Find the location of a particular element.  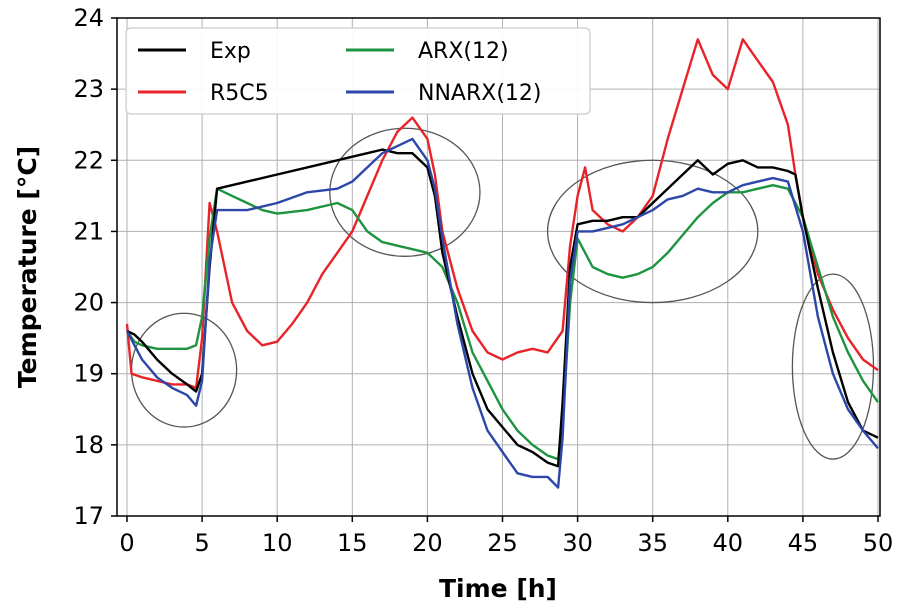

legend-label: ARX(12) is located at coordinates (463, 51).